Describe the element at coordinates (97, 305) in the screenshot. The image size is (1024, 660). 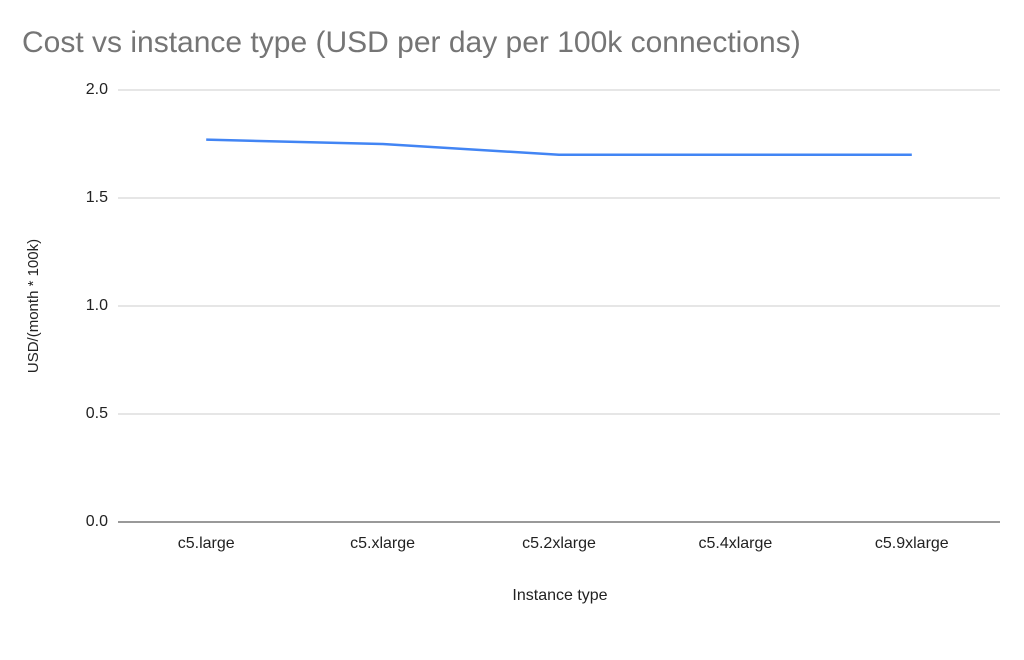
I see `y-tick-label: 1.0` at that location.